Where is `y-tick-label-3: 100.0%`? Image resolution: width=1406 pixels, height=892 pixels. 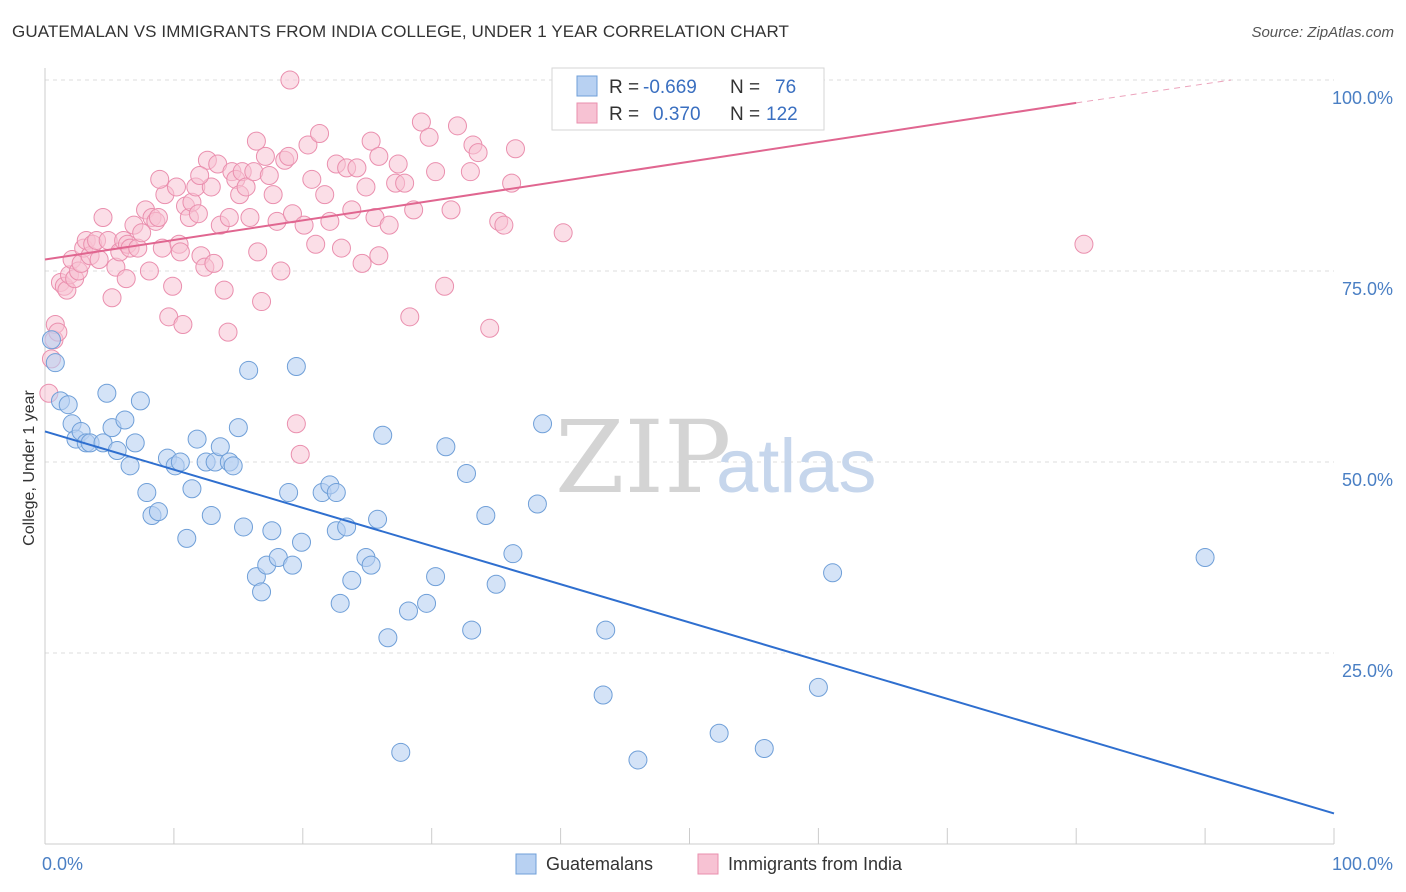 y-tick-label-3: 100.0% is located at coordinates (1362, 98).